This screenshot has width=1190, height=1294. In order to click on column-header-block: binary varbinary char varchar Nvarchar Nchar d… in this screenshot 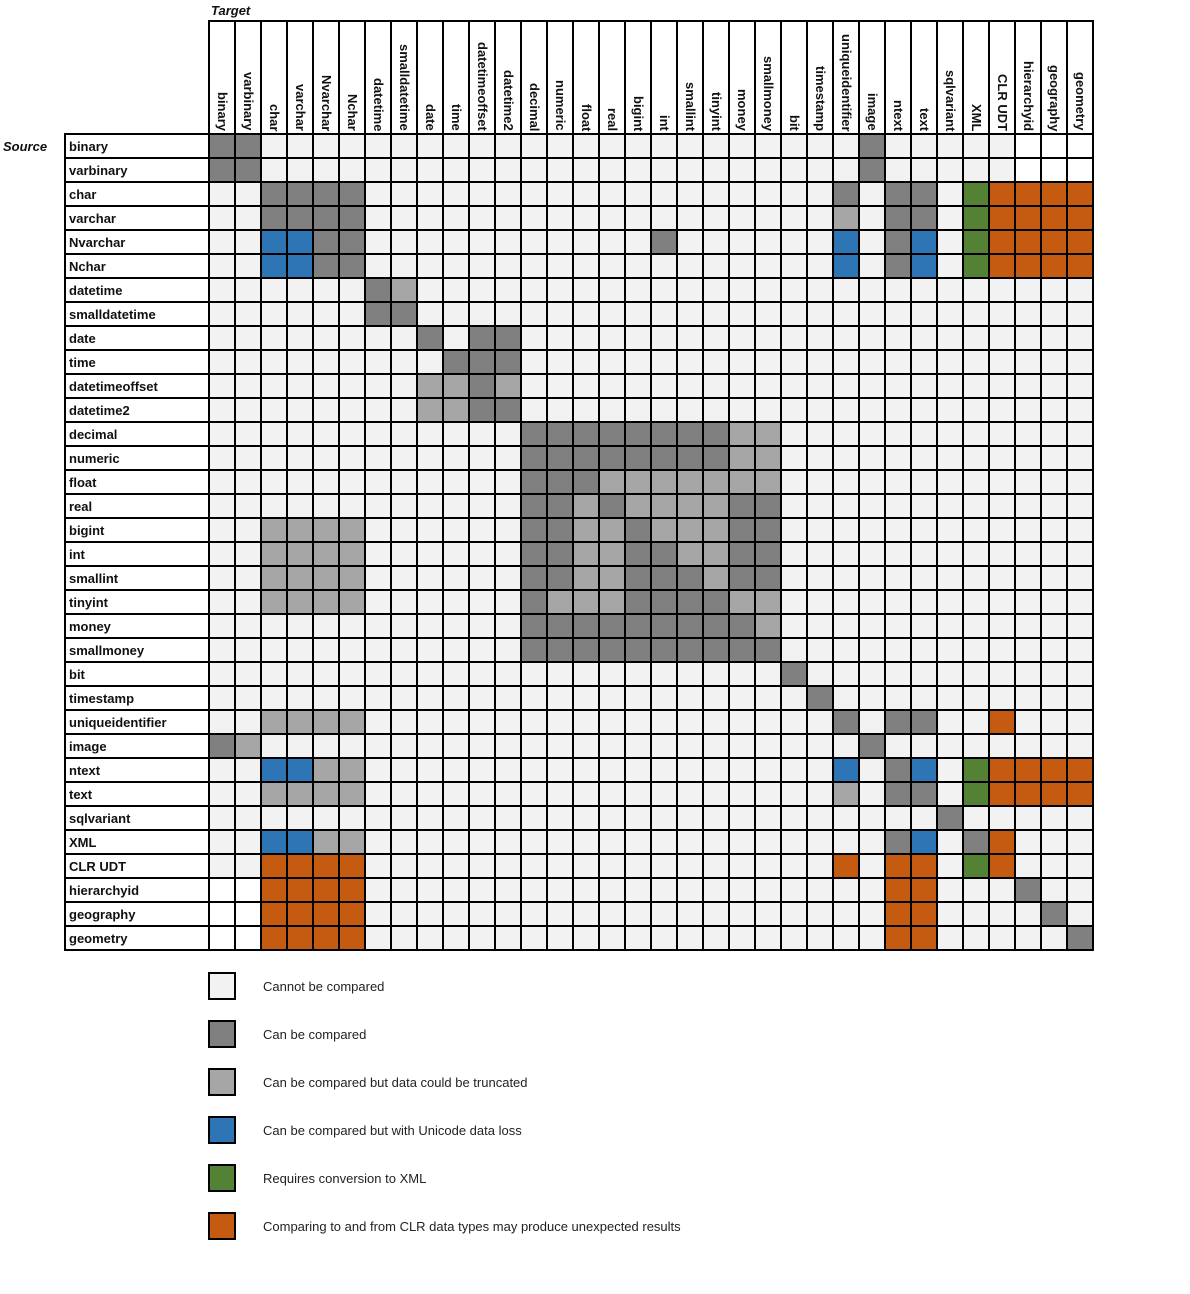, I will do `click(651, 77)`.